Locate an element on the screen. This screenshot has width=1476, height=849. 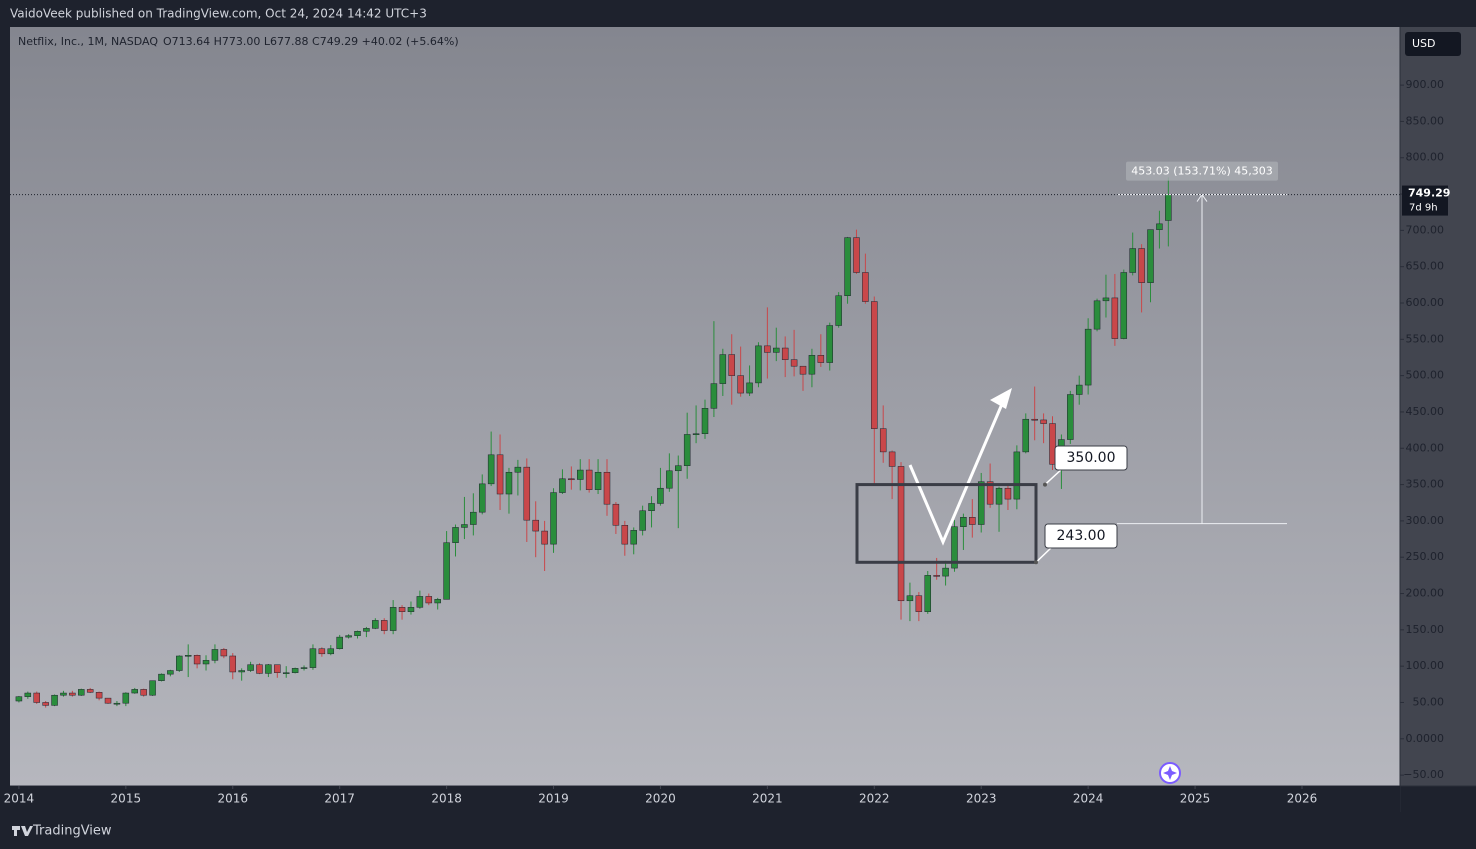
measure-label: 453.03 (153.71%) 45,303 is located at coordinates (1202, 171).